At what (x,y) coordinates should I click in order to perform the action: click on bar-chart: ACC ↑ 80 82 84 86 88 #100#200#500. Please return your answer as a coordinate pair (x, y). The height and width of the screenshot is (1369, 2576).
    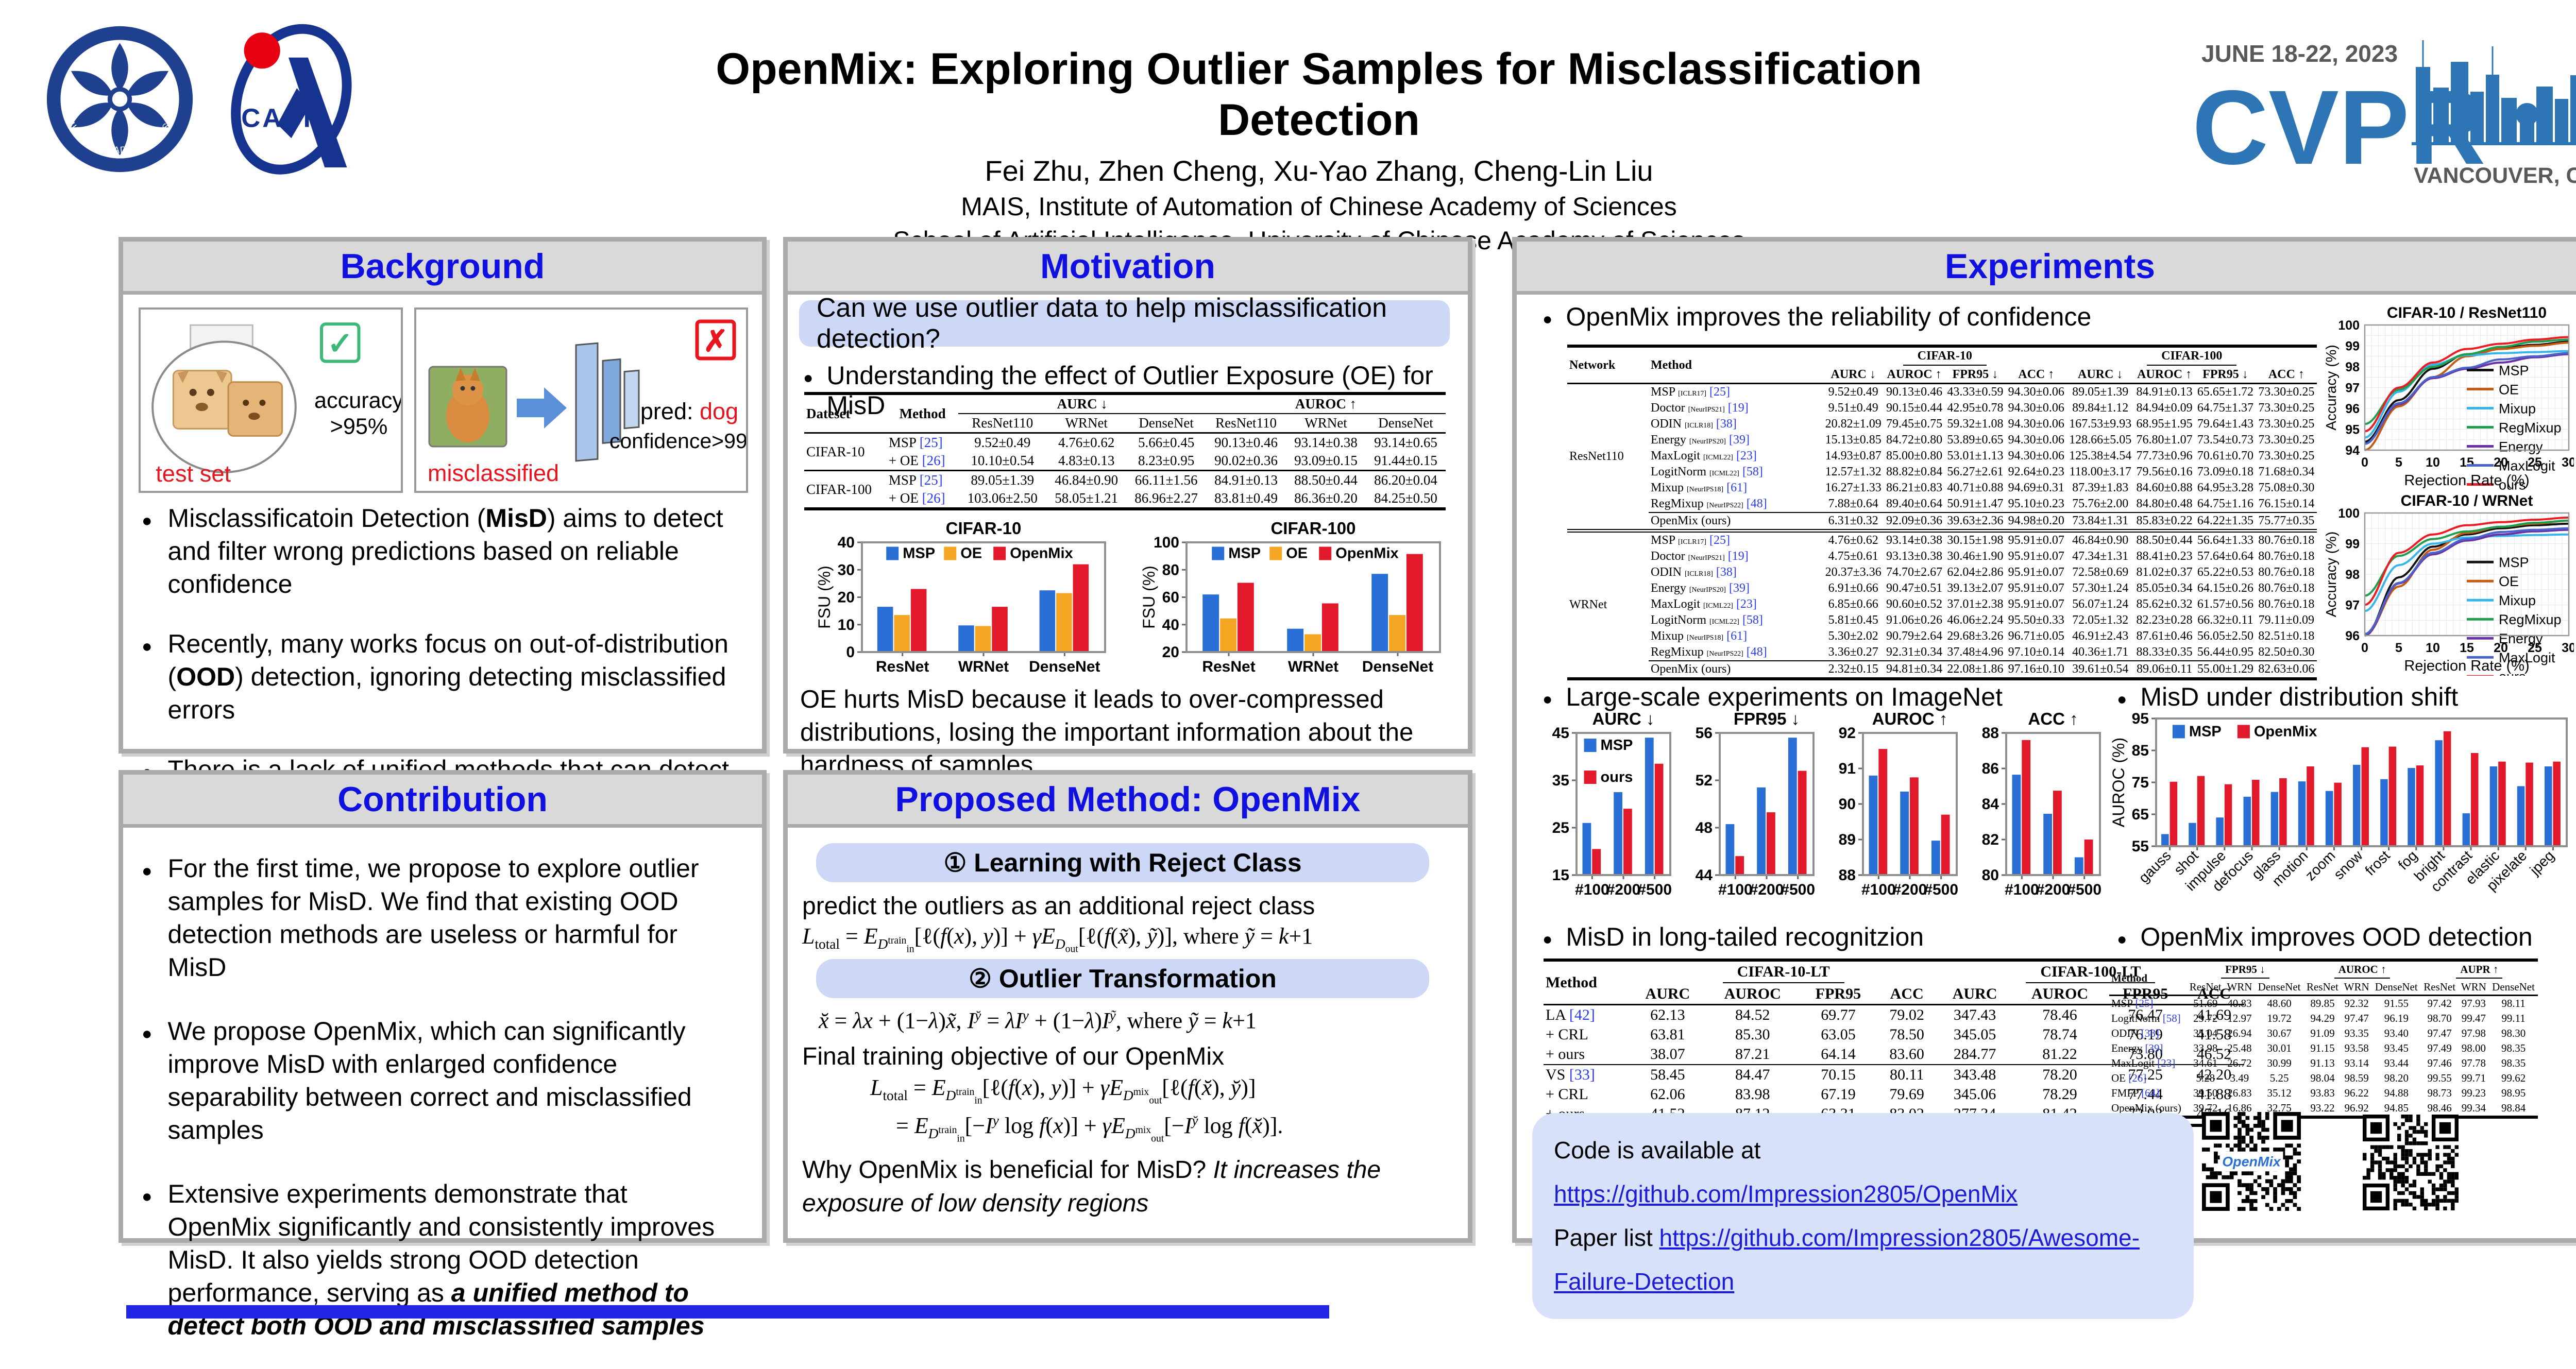
    Looking at the image, I should click on (2042, 803).